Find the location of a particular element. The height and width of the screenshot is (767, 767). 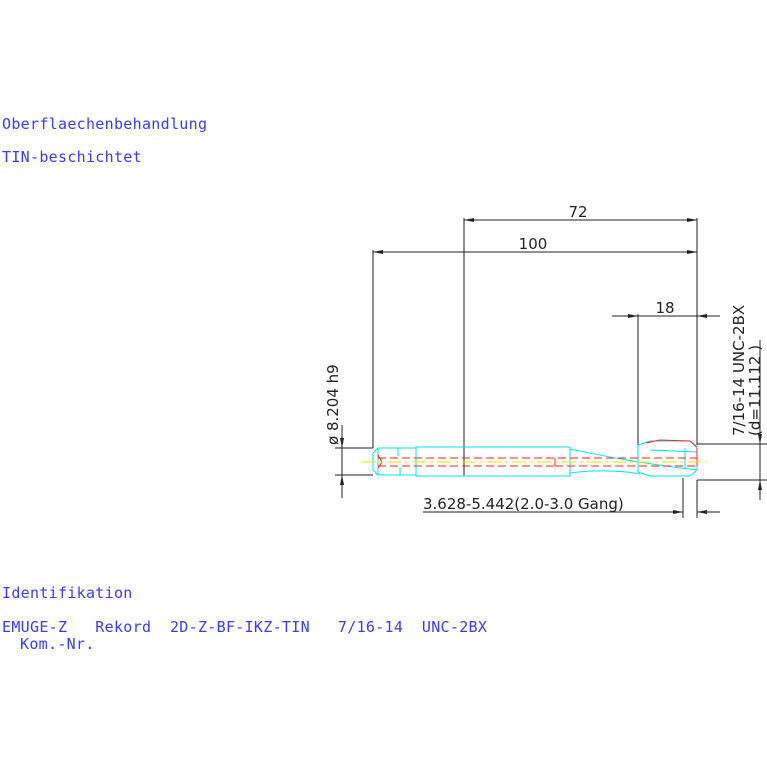

dim-text-thread-spec: 7/16-14 UNC-2BX is located at coordinates (739, 370).